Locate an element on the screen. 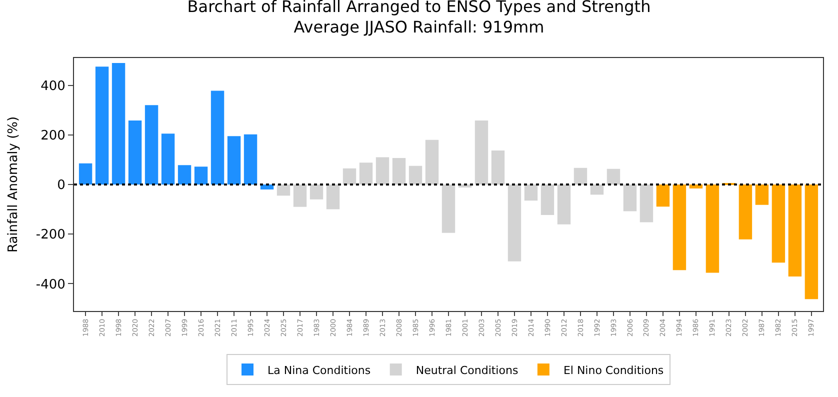 The height and width of the screenshot is (397, 838). legend-label: El Nino Conditions is located at coordinates (613, 370).